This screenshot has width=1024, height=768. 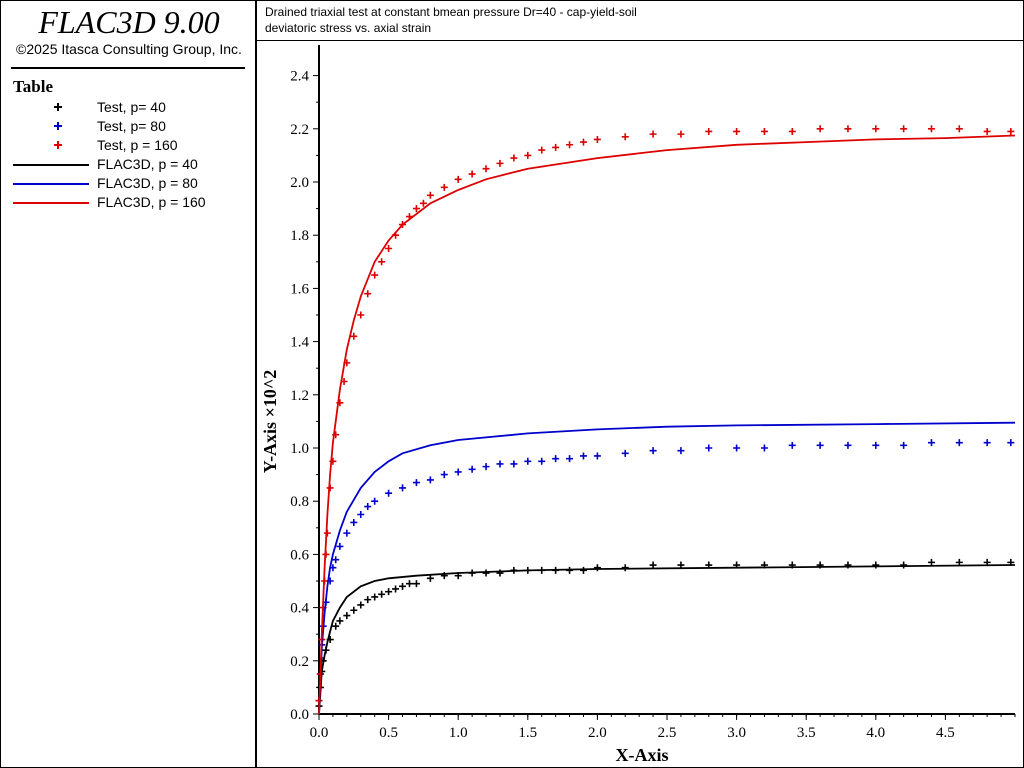 I want to click on x-tick-label: 0.0, so click(x=319, y=733).